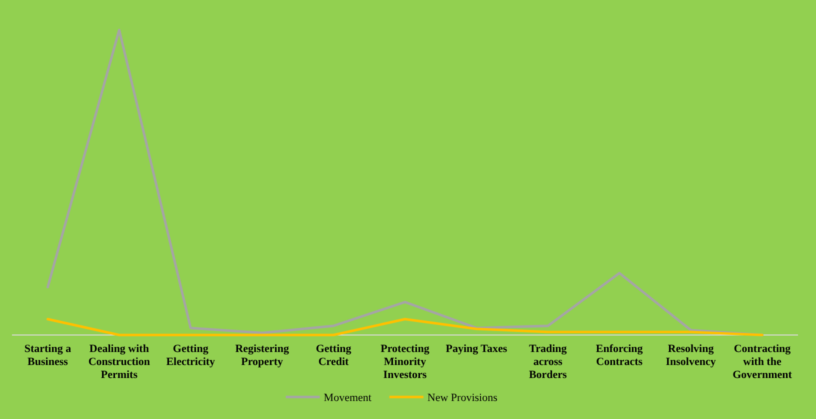  I want to click on x-tick-label: Paying Taxes, so click(477, 349).